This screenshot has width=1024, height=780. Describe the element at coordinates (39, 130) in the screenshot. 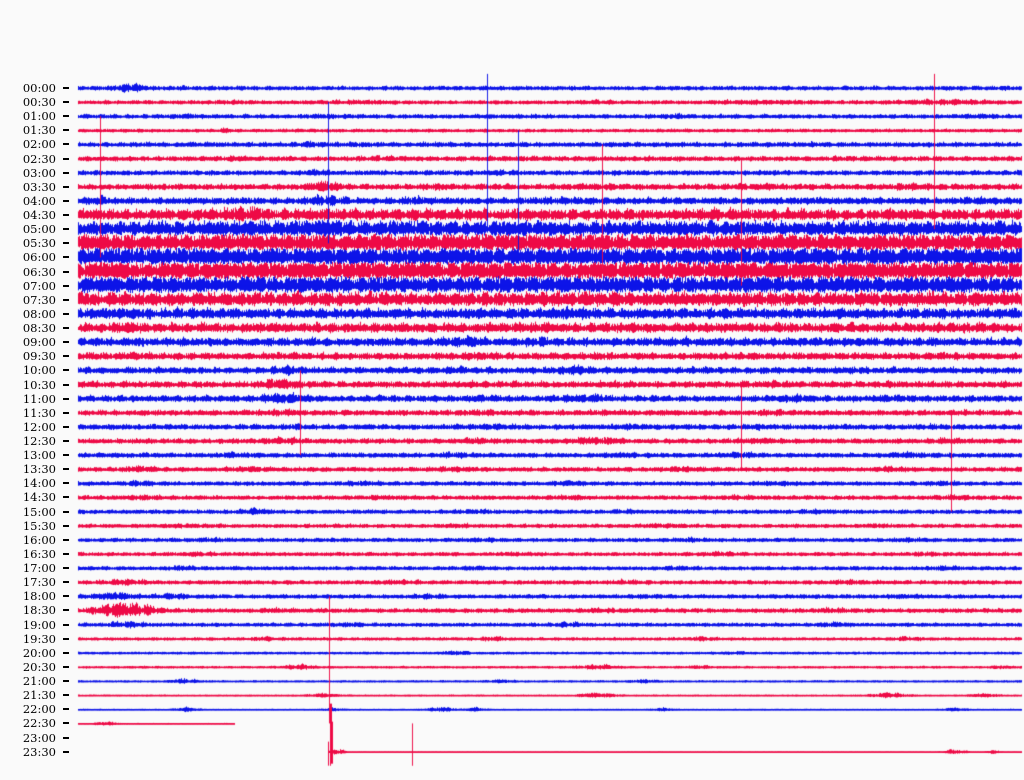

I see `time-label-0130: 01:30` at that location.